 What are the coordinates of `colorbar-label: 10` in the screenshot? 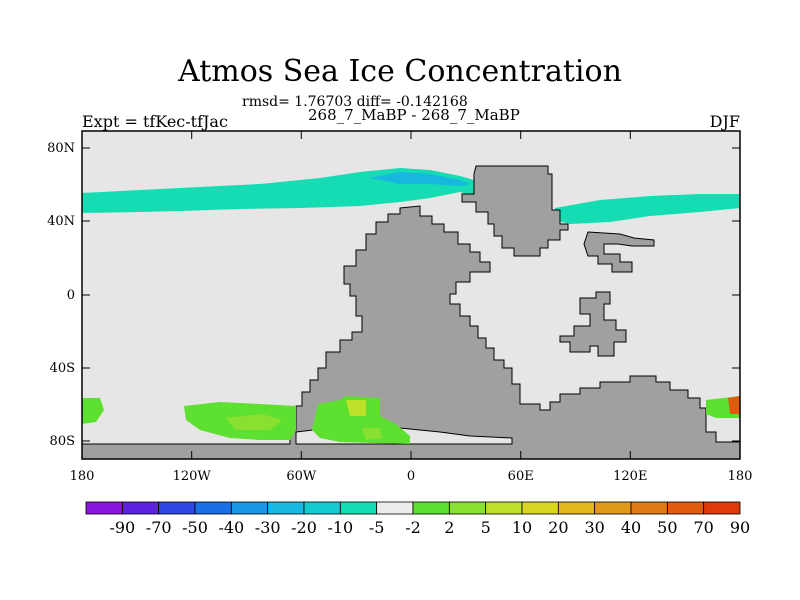 It's located at (522, 527).